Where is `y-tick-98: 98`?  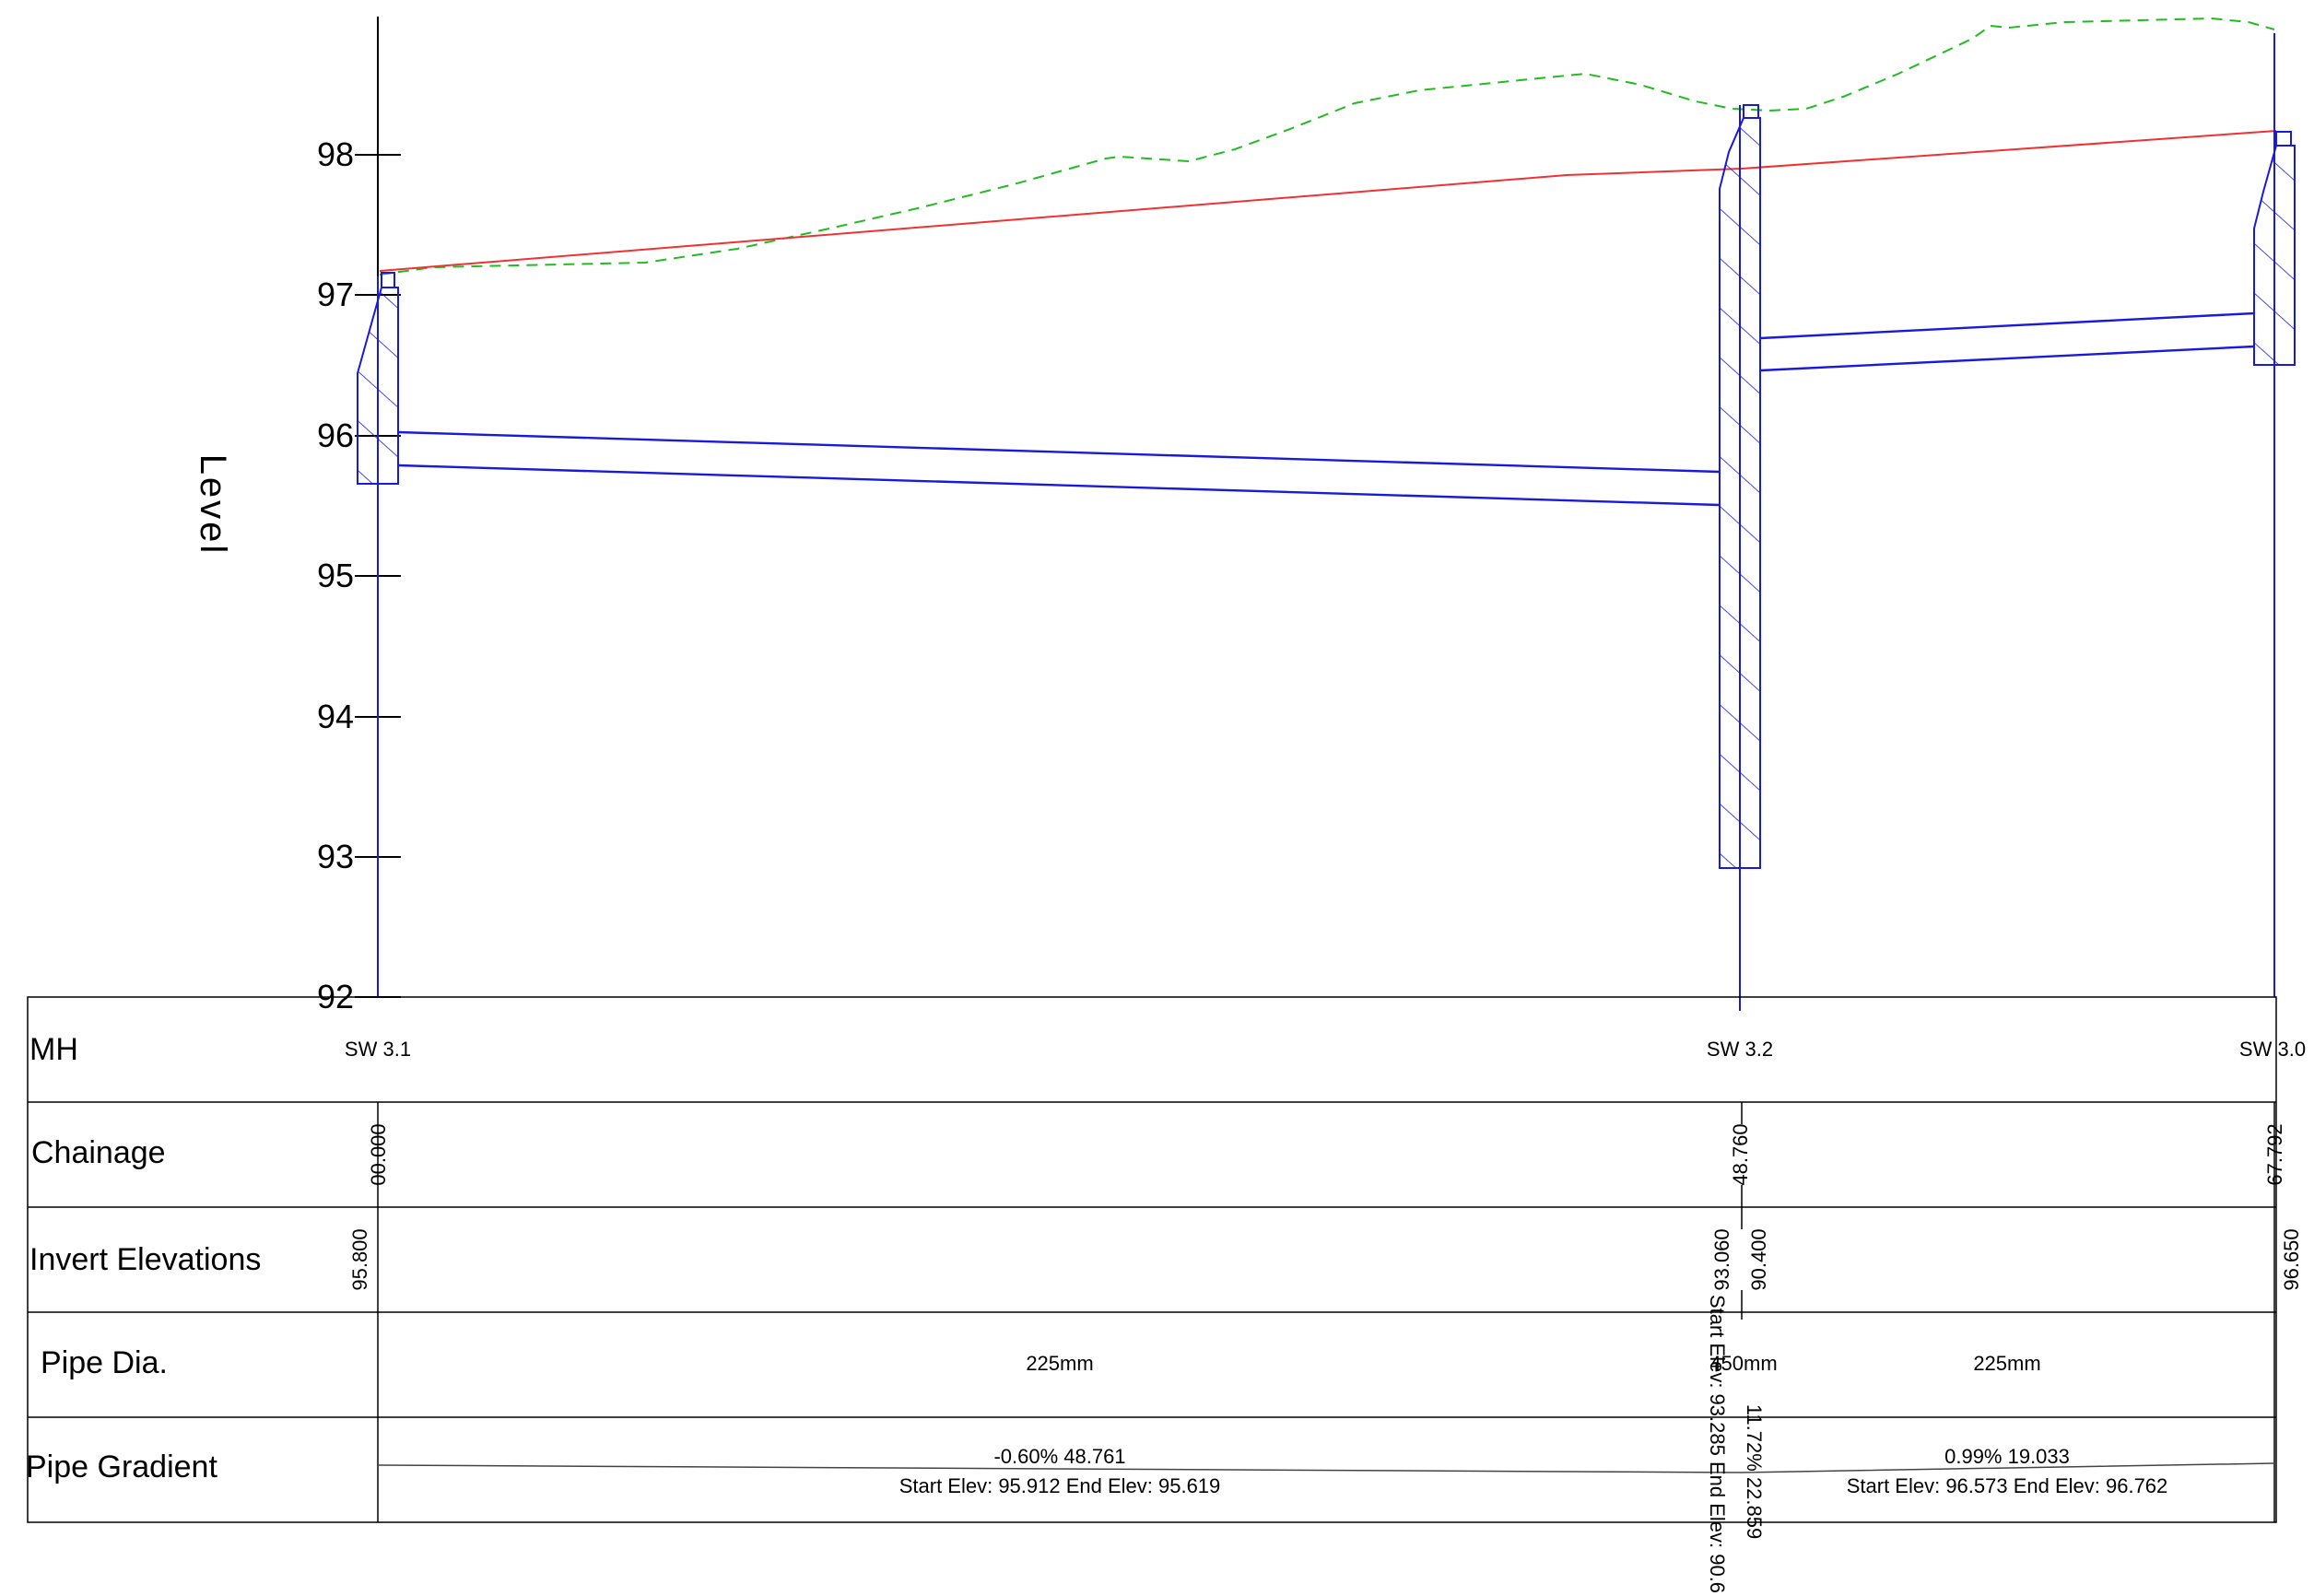
y-tick-98: 98 is located at coordinates (359, 154).